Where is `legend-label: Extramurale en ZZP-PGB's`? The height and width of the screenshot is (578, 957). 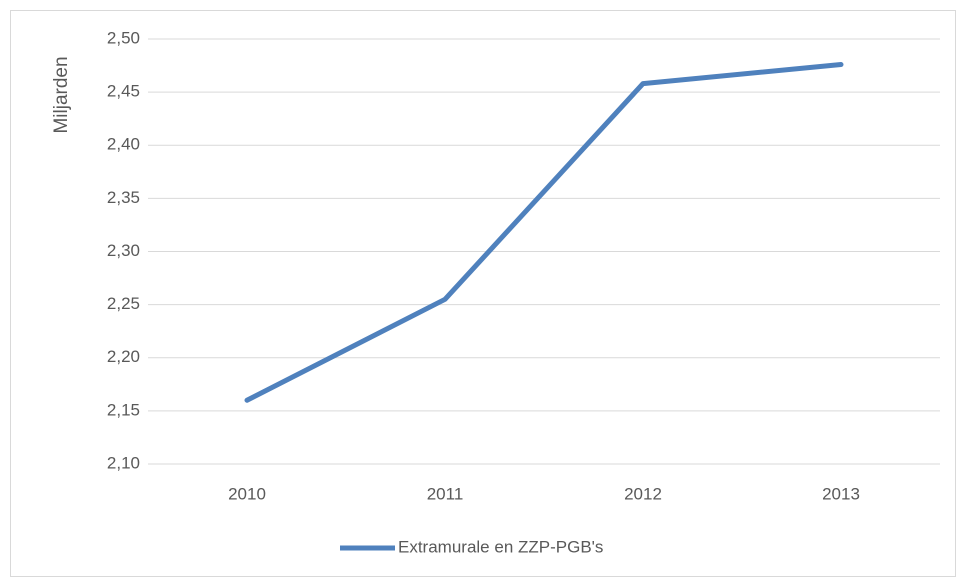 legend-label: Extramurale en ZZP-PGB's is located at coordinates (500, 546).